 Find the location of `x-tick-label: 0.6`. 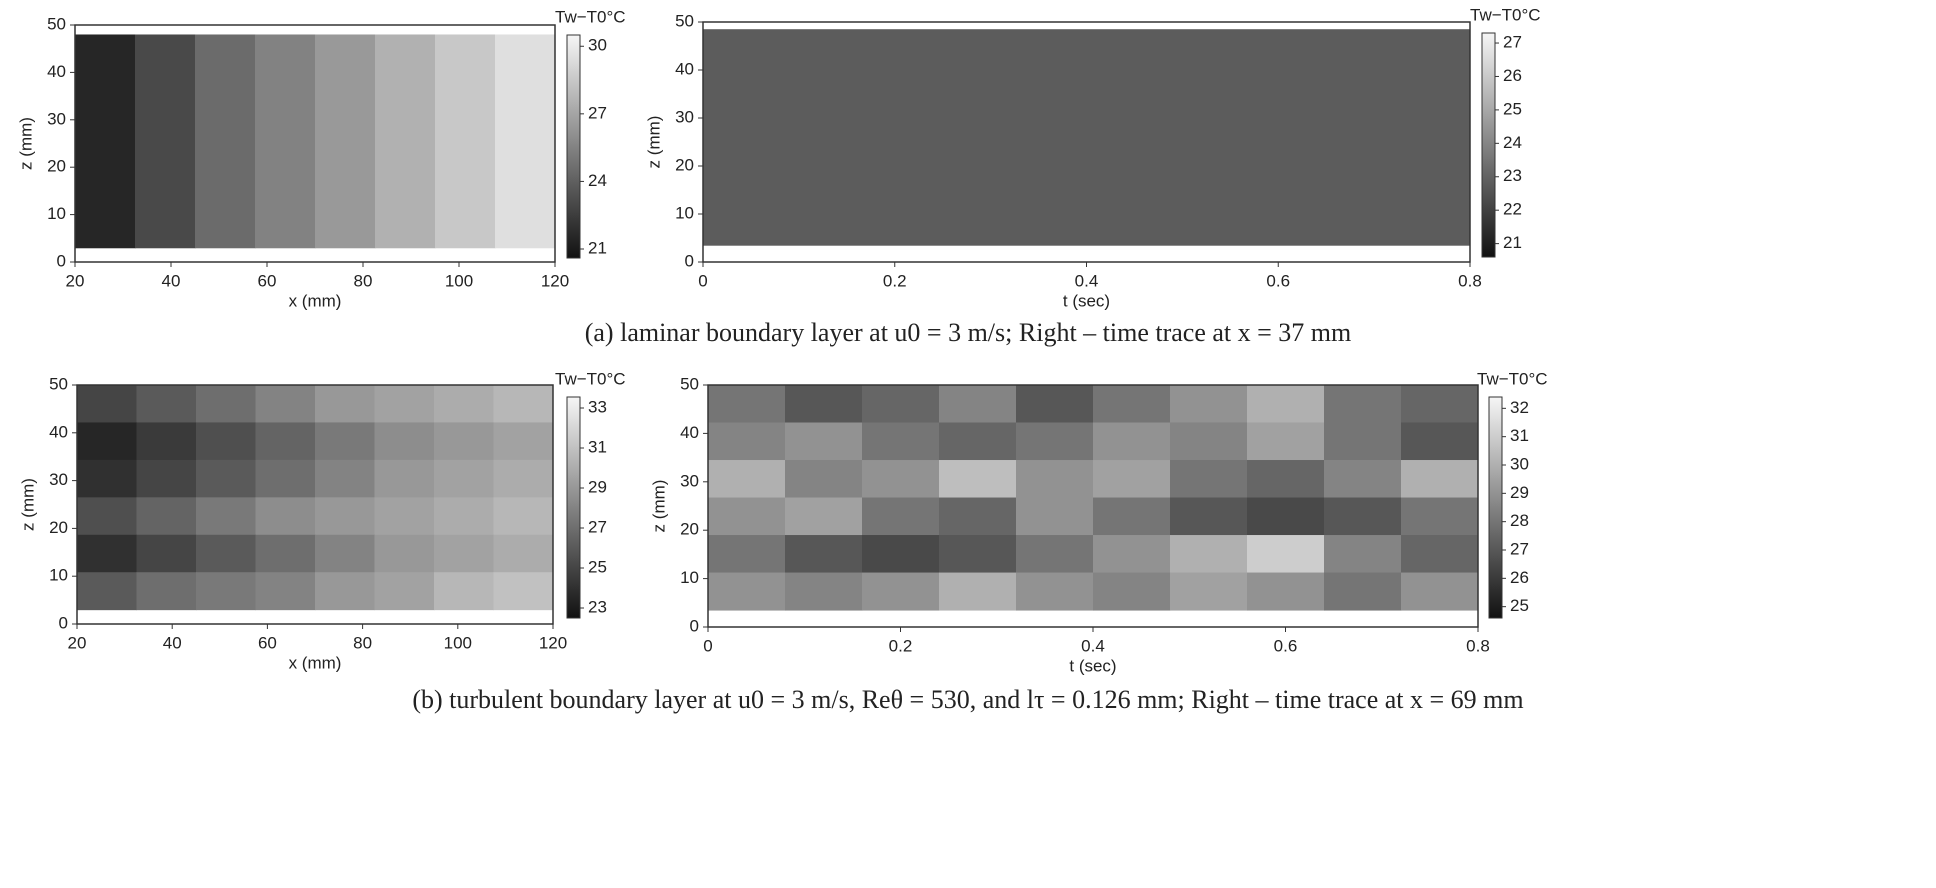

x-tick-label: 0.6 is located at coordinates (1286, 645).